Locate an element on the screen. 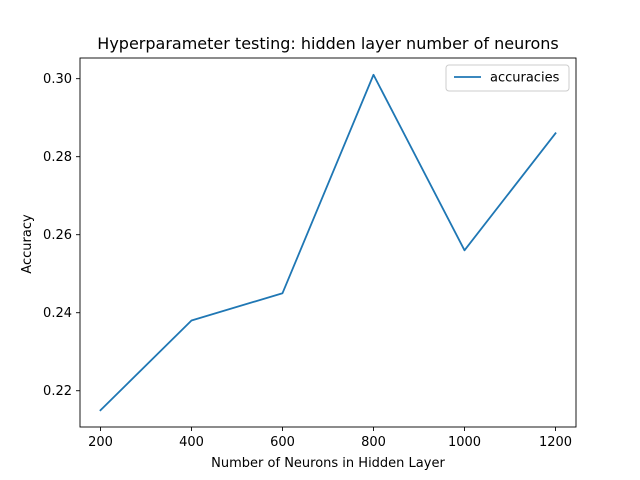  y-tick-label: 0.24 is located at coordinates (57, 313).